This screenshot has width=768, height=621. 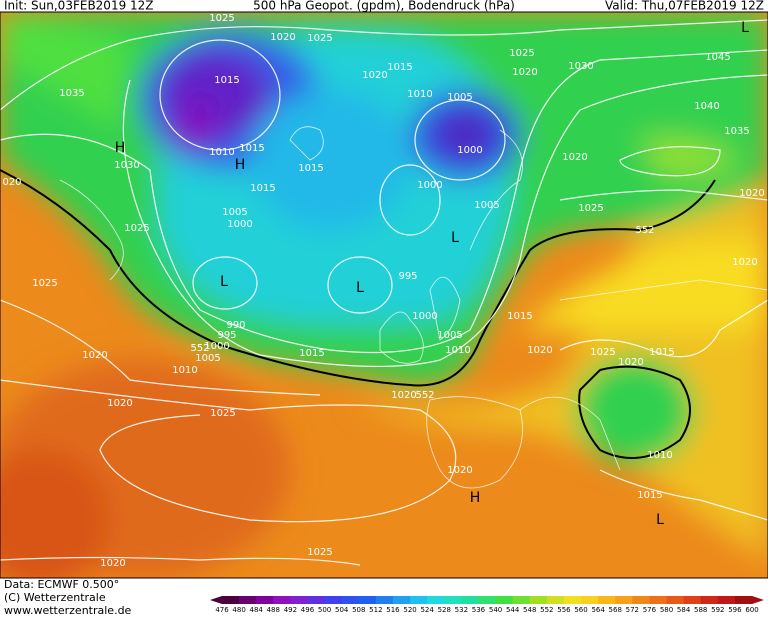 What do you see at coordinates (238, 610) in the screenshot?
I see `colorbar-tick-label: 480` at bounding box center [238, 610].